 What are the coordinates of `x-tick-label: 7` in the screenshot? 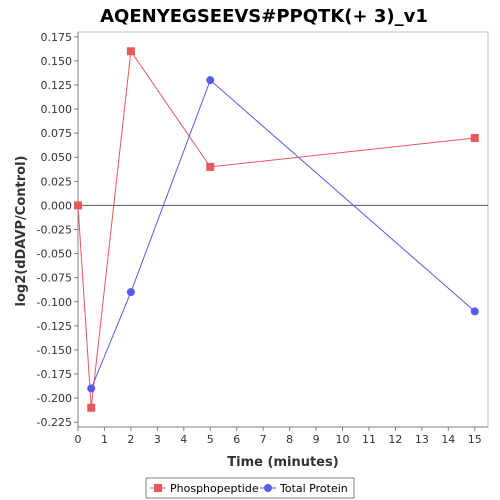 It's located at (263, 439).